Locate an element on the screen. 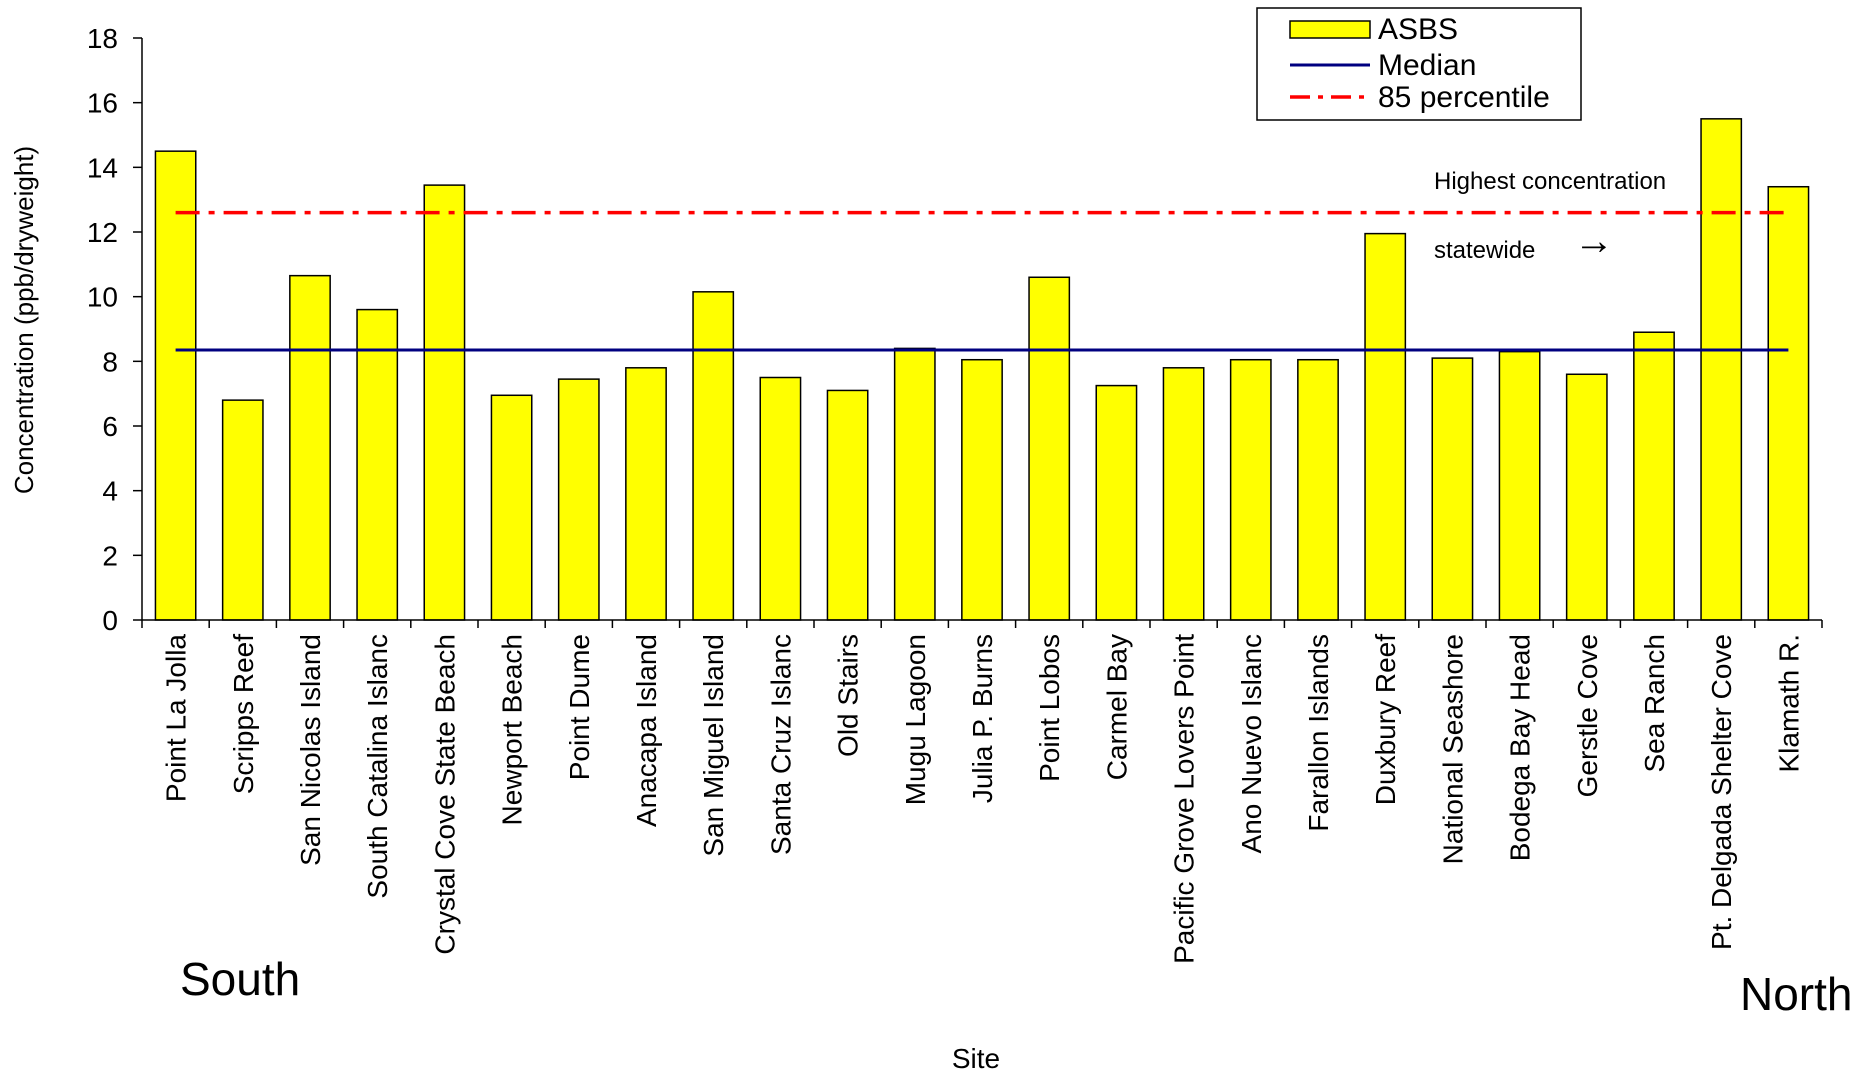  x-tick-label: Crystal Cove State Beach is located at coordinates (444, 794).